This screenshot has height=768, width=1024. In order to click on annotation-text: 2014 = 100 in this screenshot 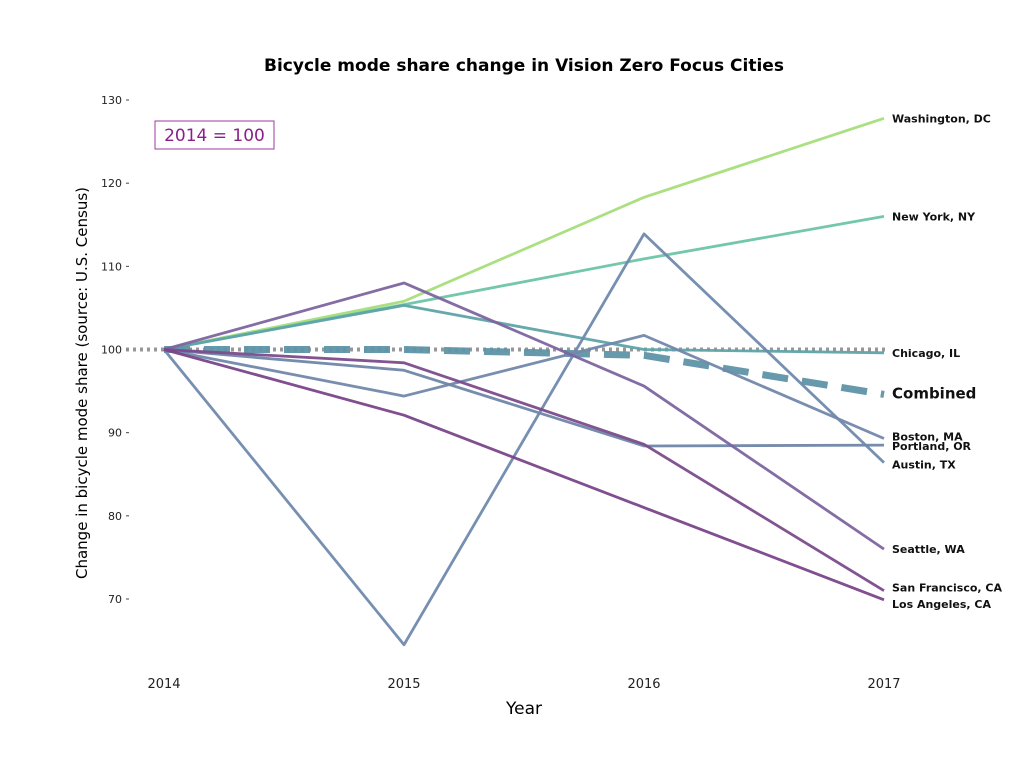, I will do `click(214, 136)`.